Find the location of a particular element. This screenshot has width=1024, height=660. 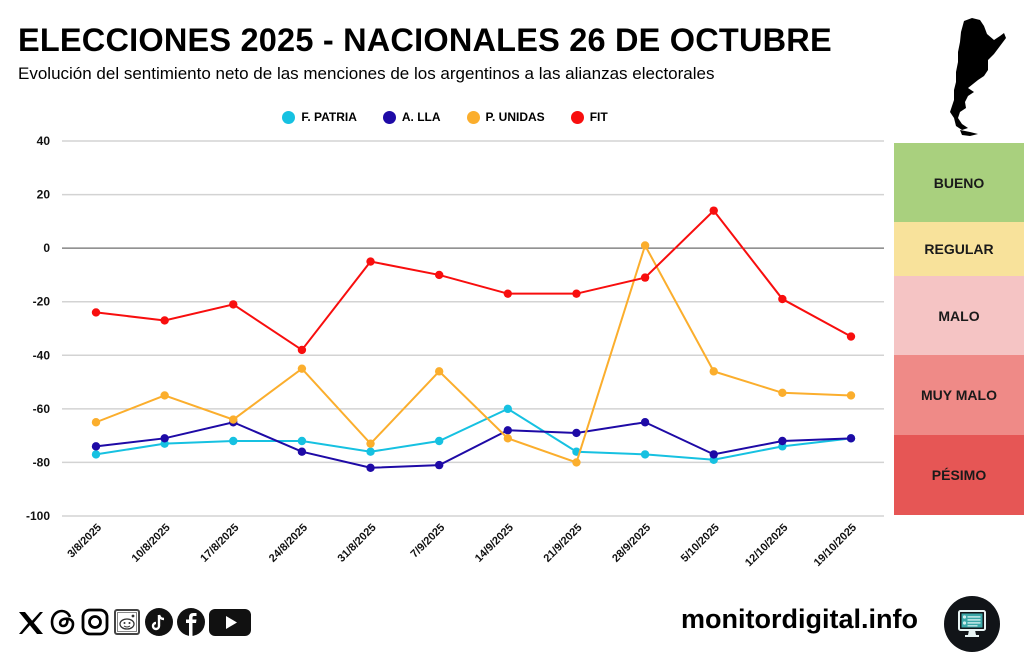

x-tick-label: 7/9/2025 is located at coordinates (428, 541).